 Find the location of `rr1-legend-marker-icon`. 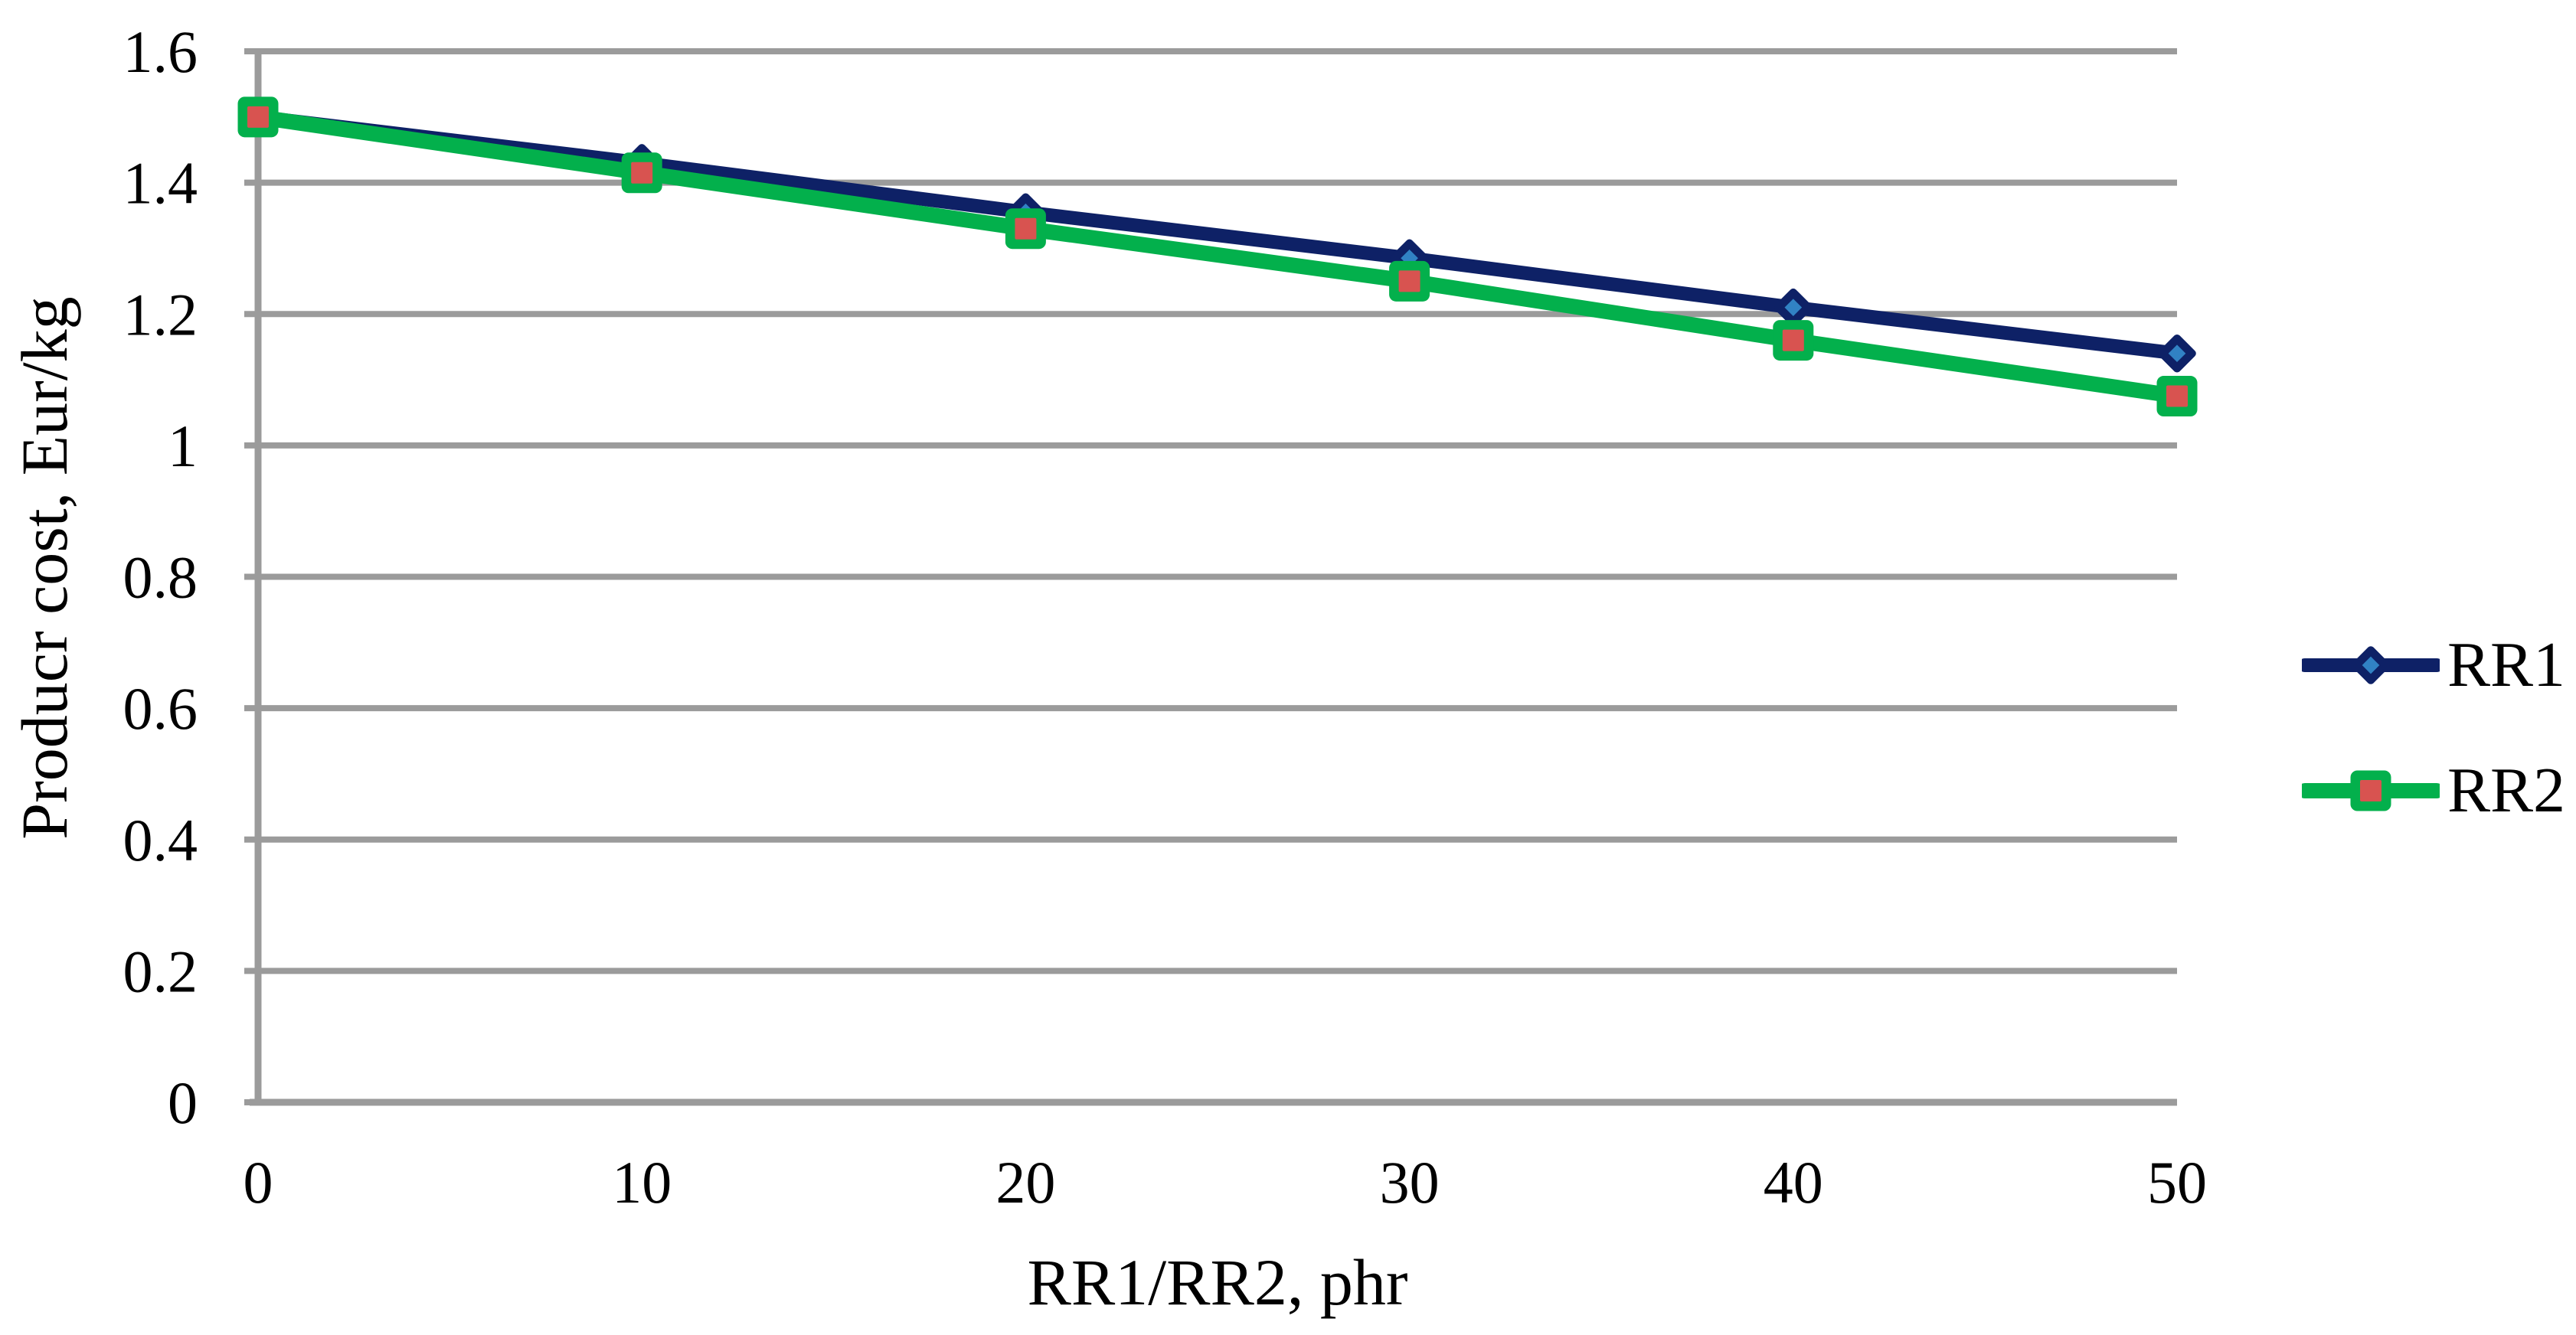

rr1-legend-marker-icon is located at coordinates (2371, 665).